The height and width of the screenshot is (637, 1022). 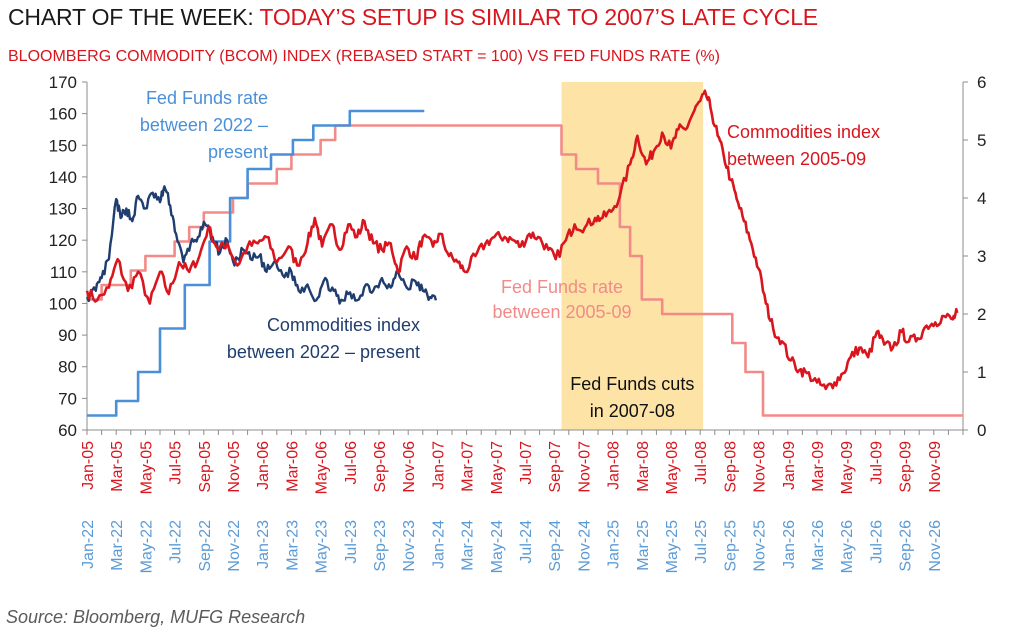 What do you see at coordinates (380, 546) in the screenshot?
I see `x-tick-label-2022: Sep-23` at bounding box center [380, 546].